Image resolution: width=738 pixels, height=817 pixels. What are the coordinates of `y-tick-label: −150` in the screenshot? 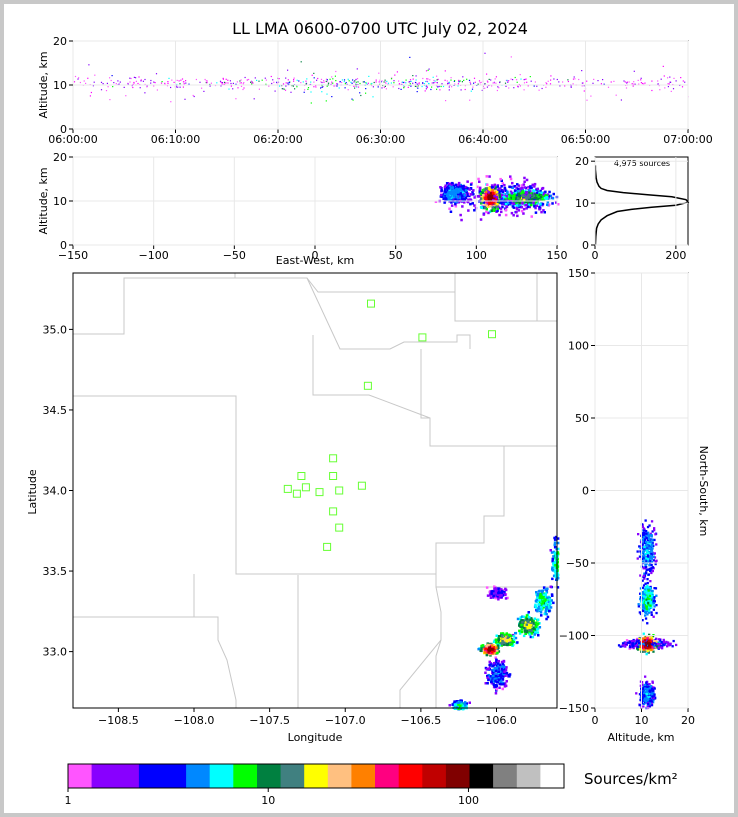 It's located at (574, 708).